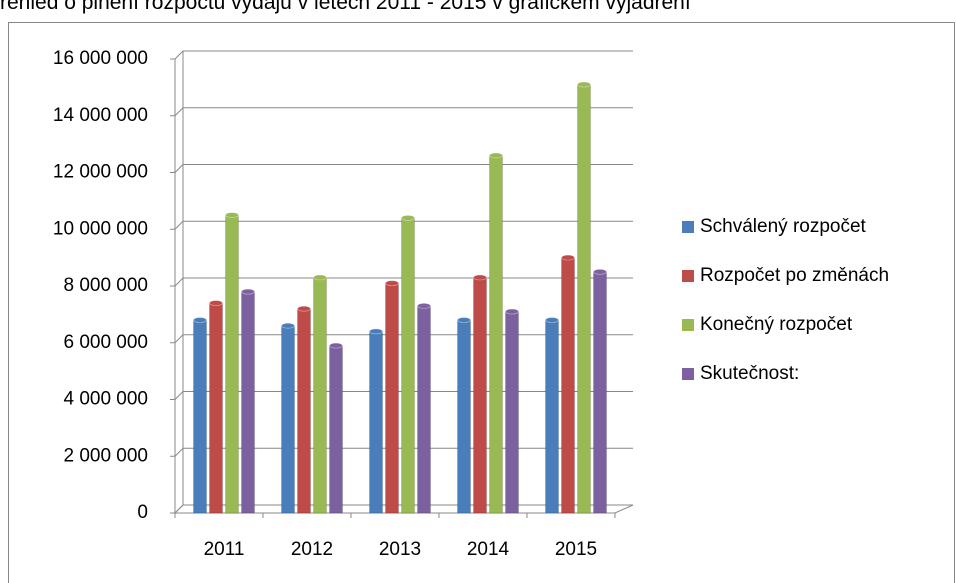 The width and height of the screenshot is (956, 583). I want to click on legend-label: Skutečnost:, so click(749, 373).